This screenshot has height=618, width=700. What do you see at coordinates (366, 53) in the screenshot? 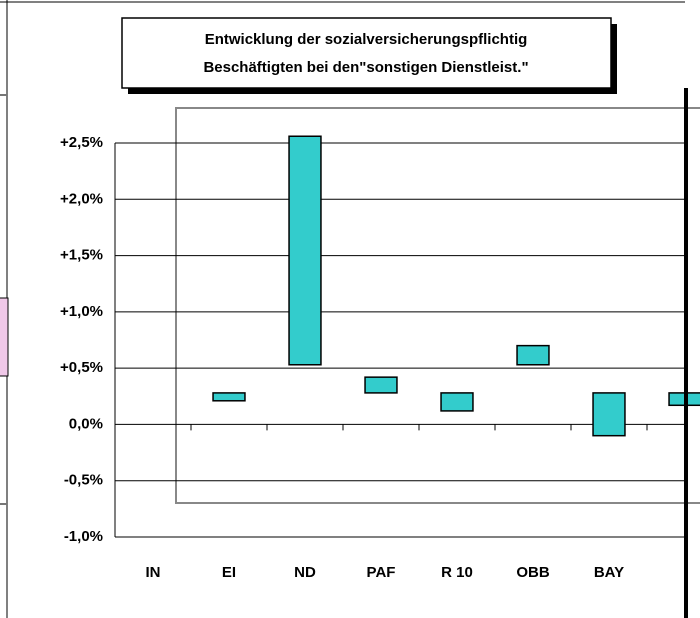
I see `title-box` at bounding box center [366, 53].